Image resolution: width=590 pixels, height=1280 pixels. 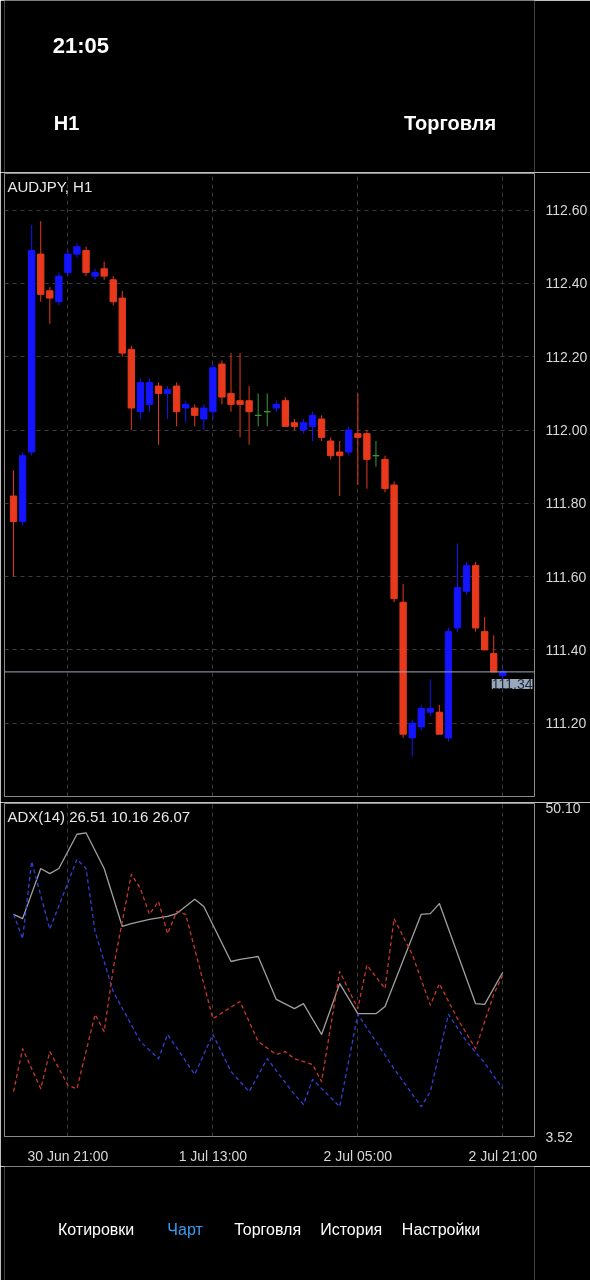 I want to click on text: Чарт, so click(x=185, y=1229).